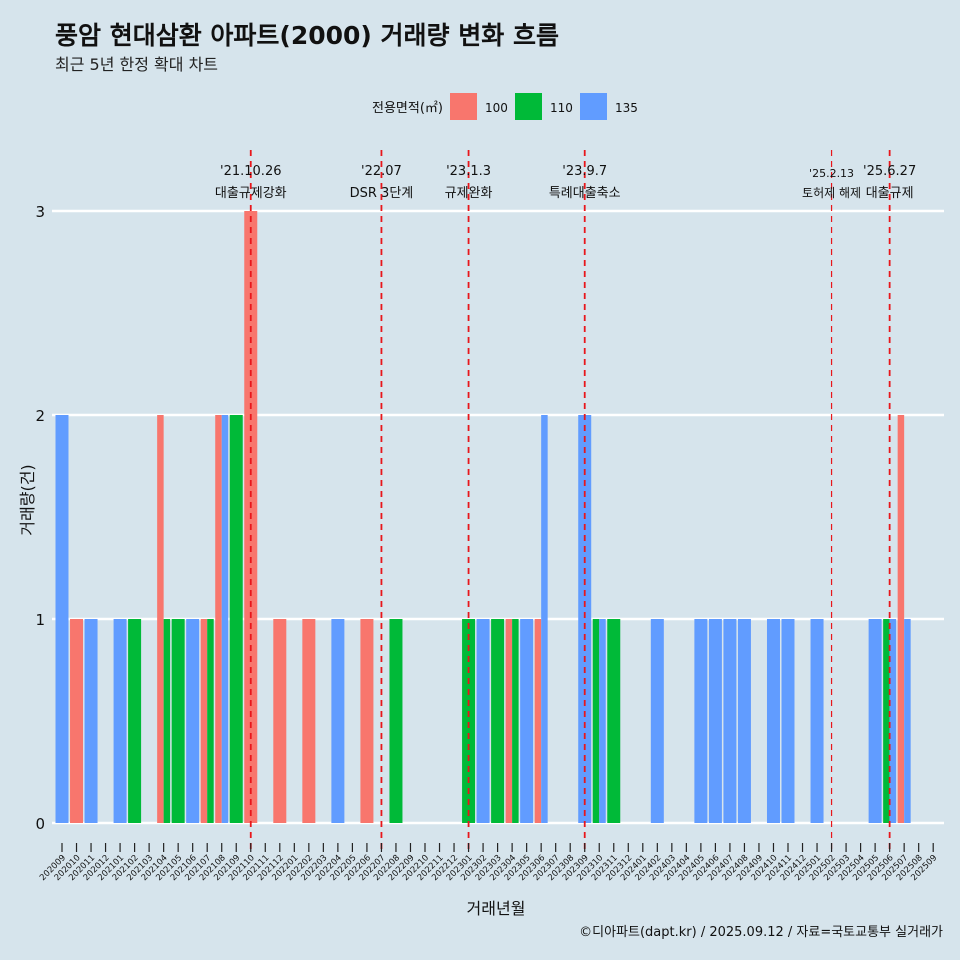 This screenshot has height=960, width=960. What do you see at coordinates (307, 35) in the screenshot?
I see `chart-title: 풍암 현대삼환 아파트(2000) 거래량 변화 흐름` at bounding box center [307, 35].